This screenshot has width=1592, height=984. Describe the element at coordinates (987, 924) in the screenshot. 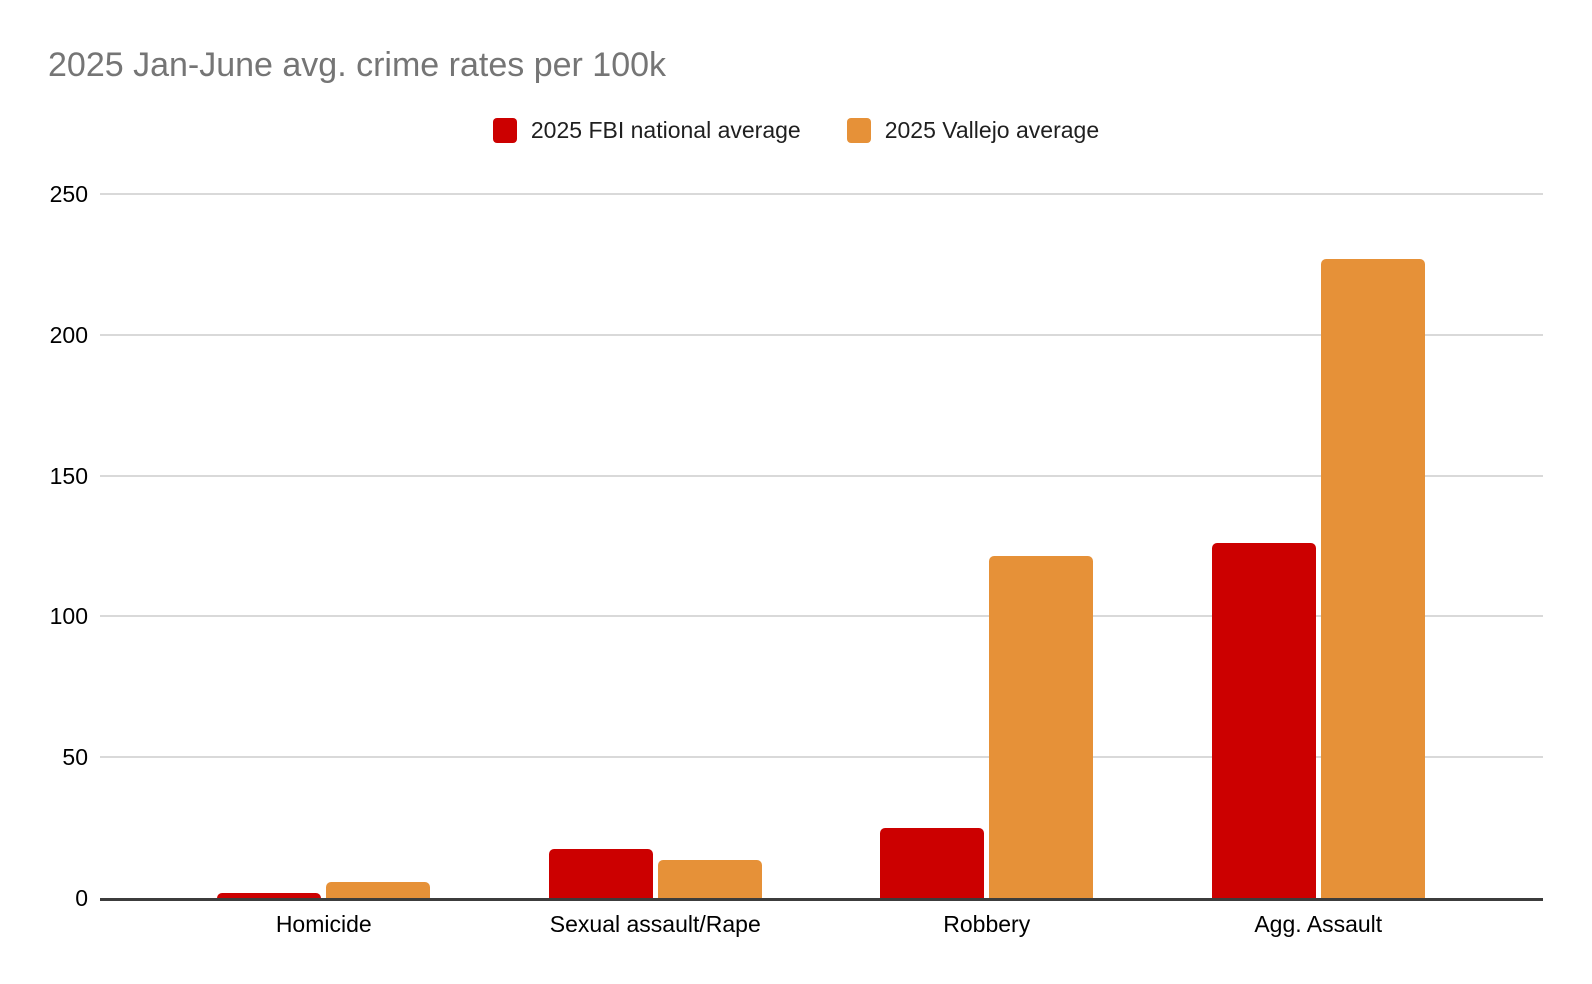

I see `x-category-label: Robbery` at that location.